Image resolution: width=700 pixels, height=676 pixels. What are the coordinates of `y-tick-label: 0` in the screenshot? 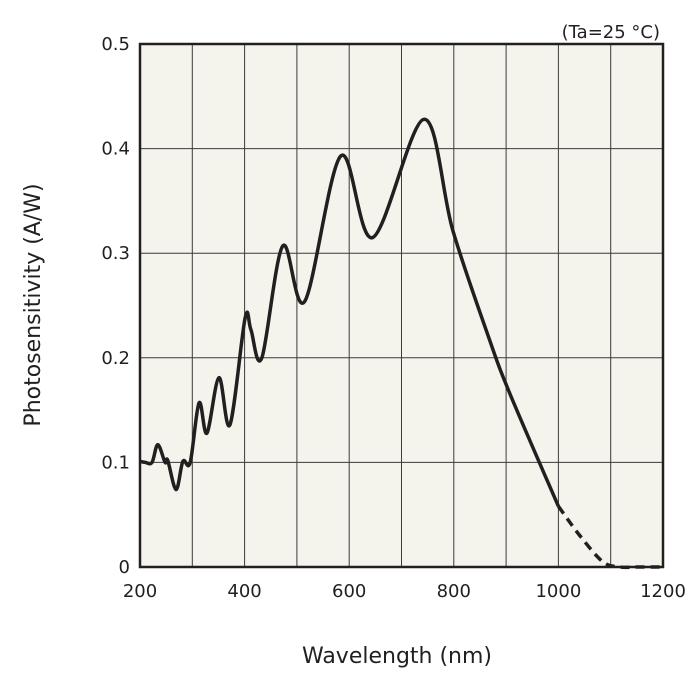 It's located at (124, 567).